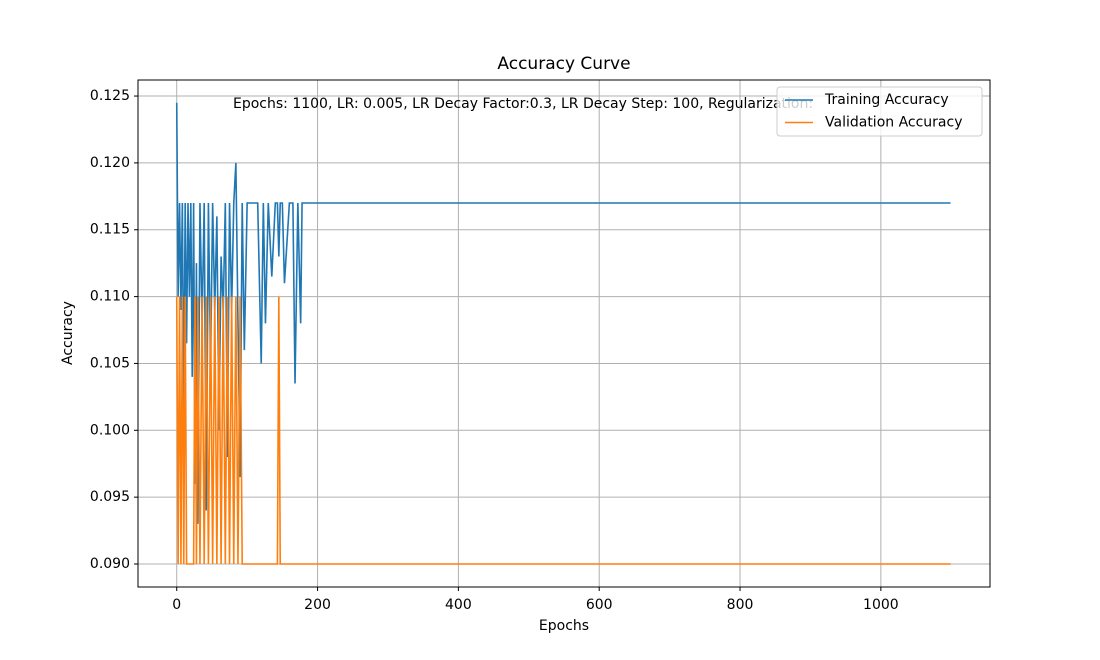 This screenshot has height=660, width=1100. What do you see at coordinates (110, 163) in the screenshot?
I see `y-tick-label: 0.120` at bounding box center [110, 163].